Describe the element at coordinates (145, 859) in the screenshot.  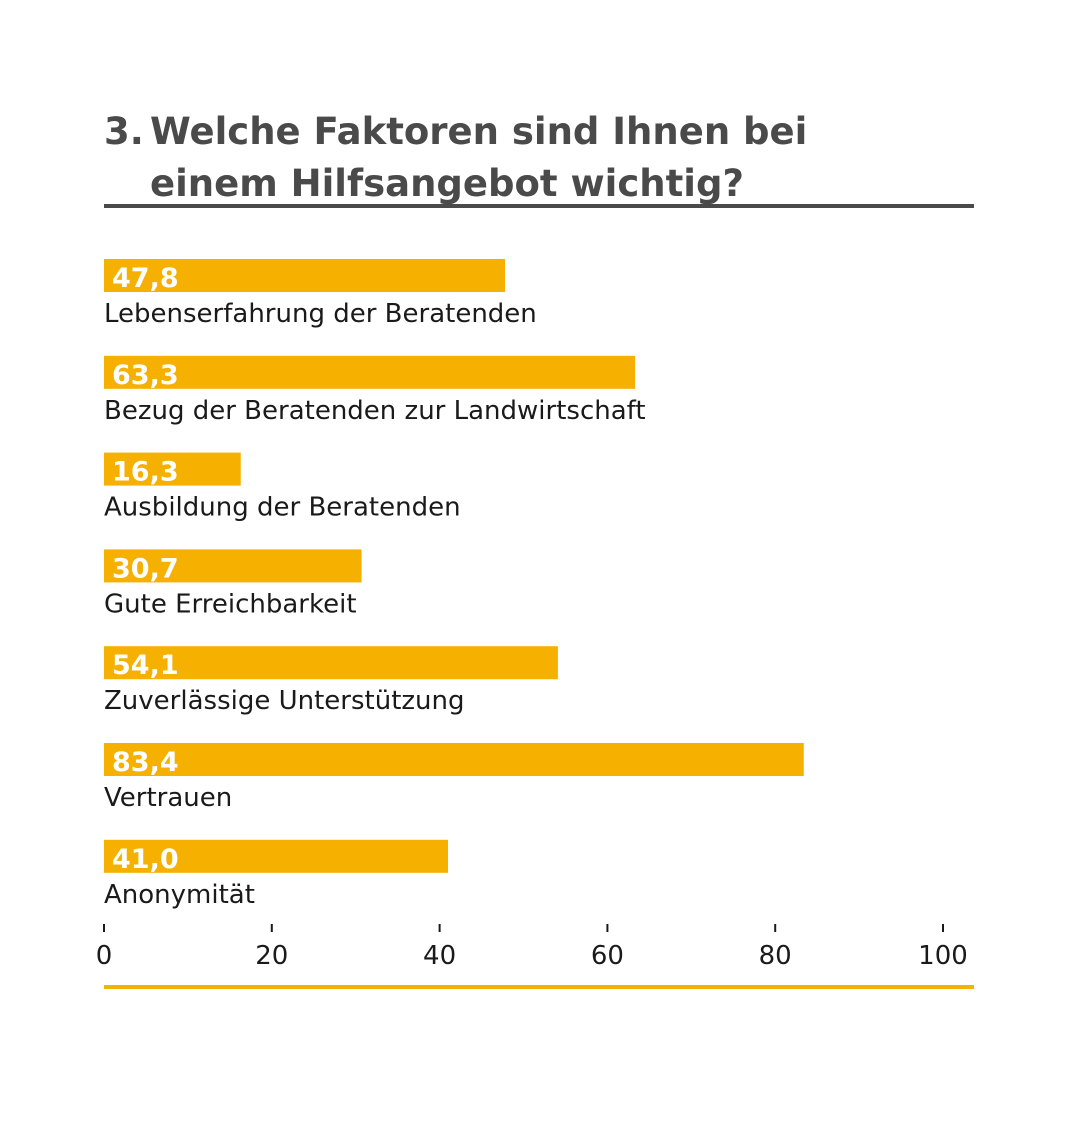
I see `bar-value-label: 41,0` at that location.